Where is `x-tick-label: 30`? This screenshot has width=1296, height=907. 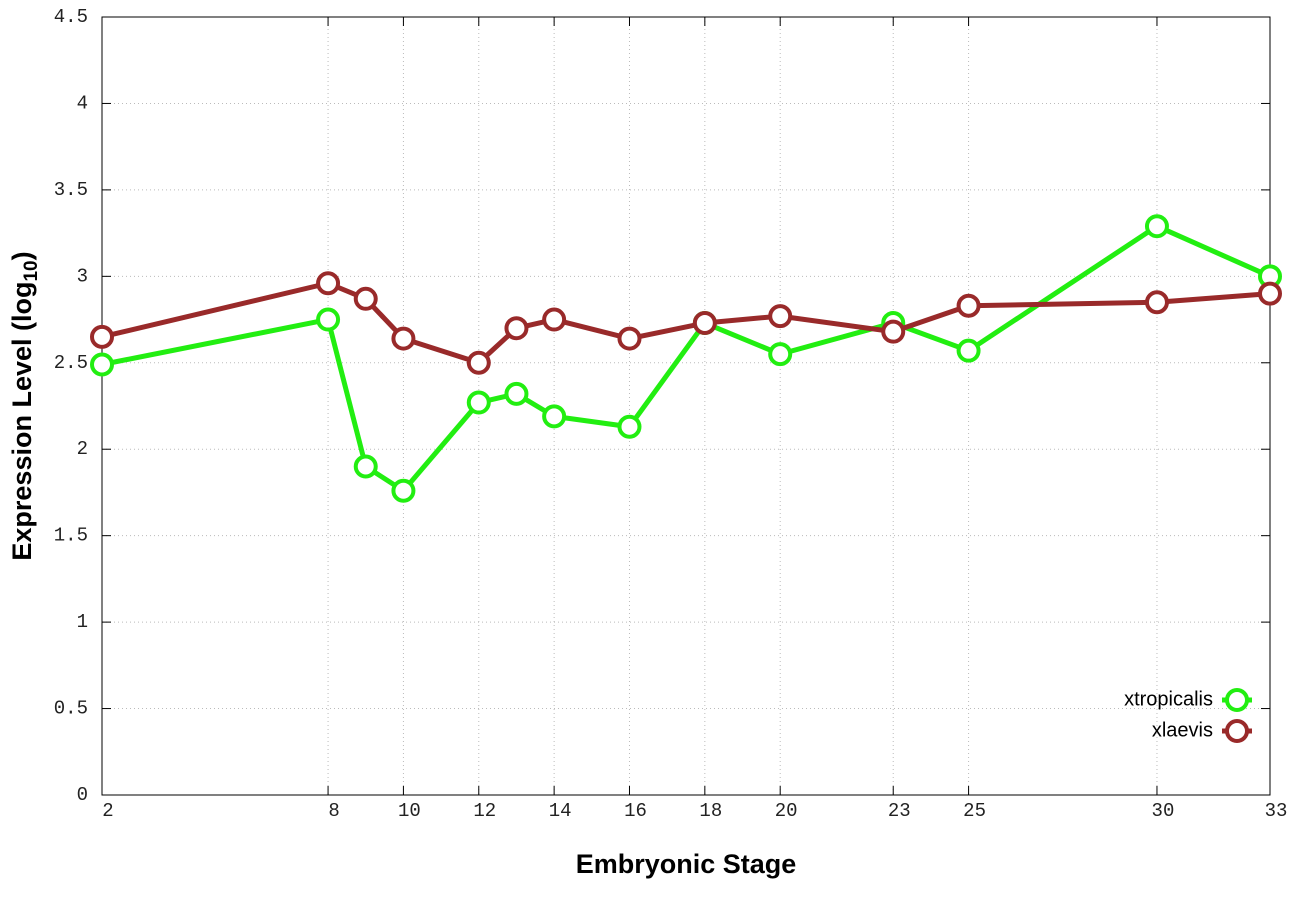 x-tick-label: 30 is located at coordinates (1163, 811).